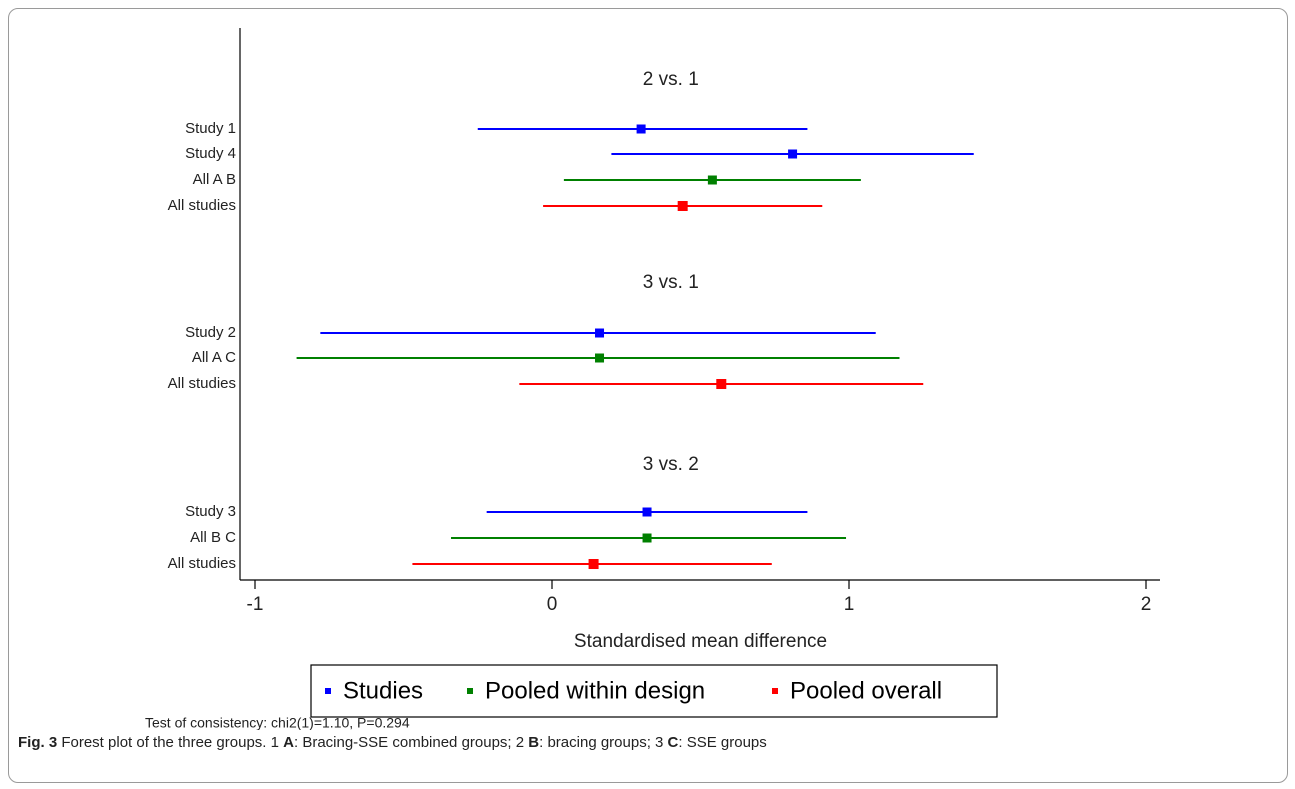 This screenshot has height=789, width=1295. I want to click on x-tick-label: -1, so click(255, 604).